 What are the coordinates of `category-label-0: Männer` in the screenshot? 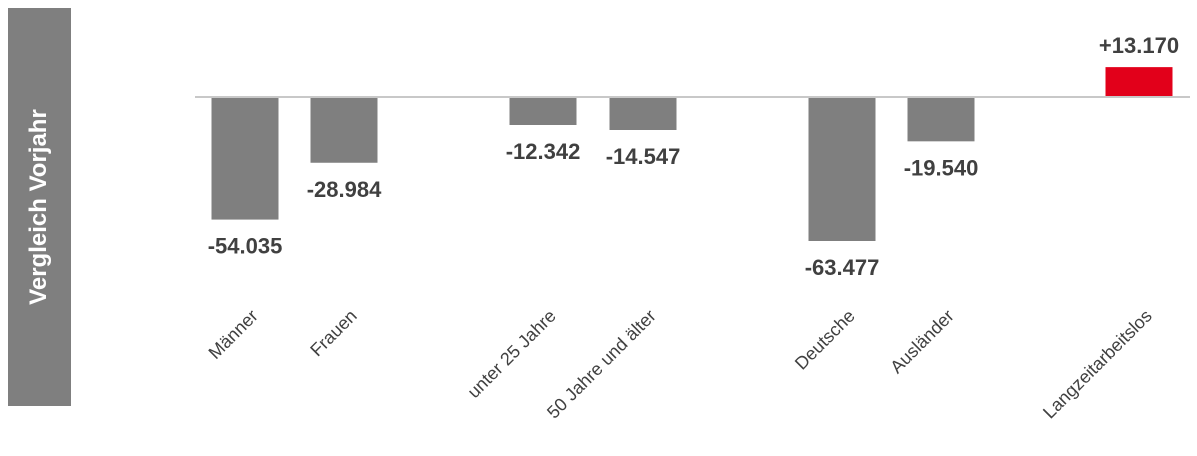 It's located at (233, 334).